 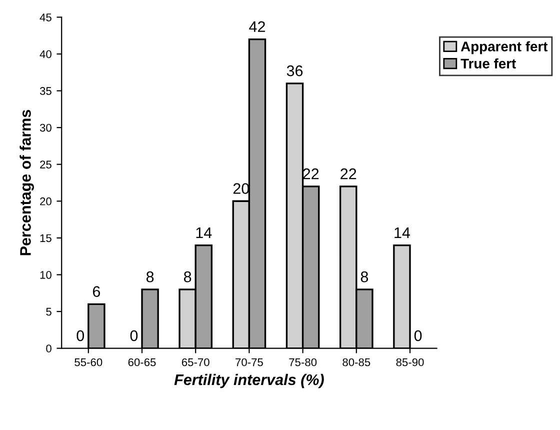 What do you see at coordinates (46, 91) in the screenshot?
I see `y-tick-label: 35` at bounding box center [46, 91].